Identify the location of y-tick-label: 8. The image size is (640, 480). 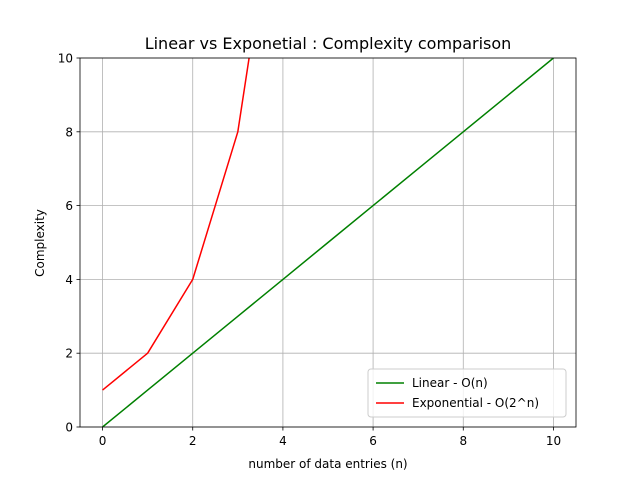
(69, 132).